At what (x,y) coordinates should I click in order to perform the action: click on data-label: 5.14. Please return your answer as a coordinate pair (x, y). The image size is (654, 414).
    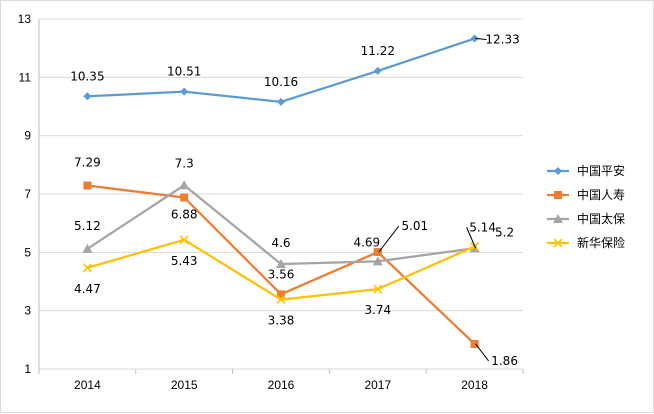
    Looking at the image, I should click on (482, 227).